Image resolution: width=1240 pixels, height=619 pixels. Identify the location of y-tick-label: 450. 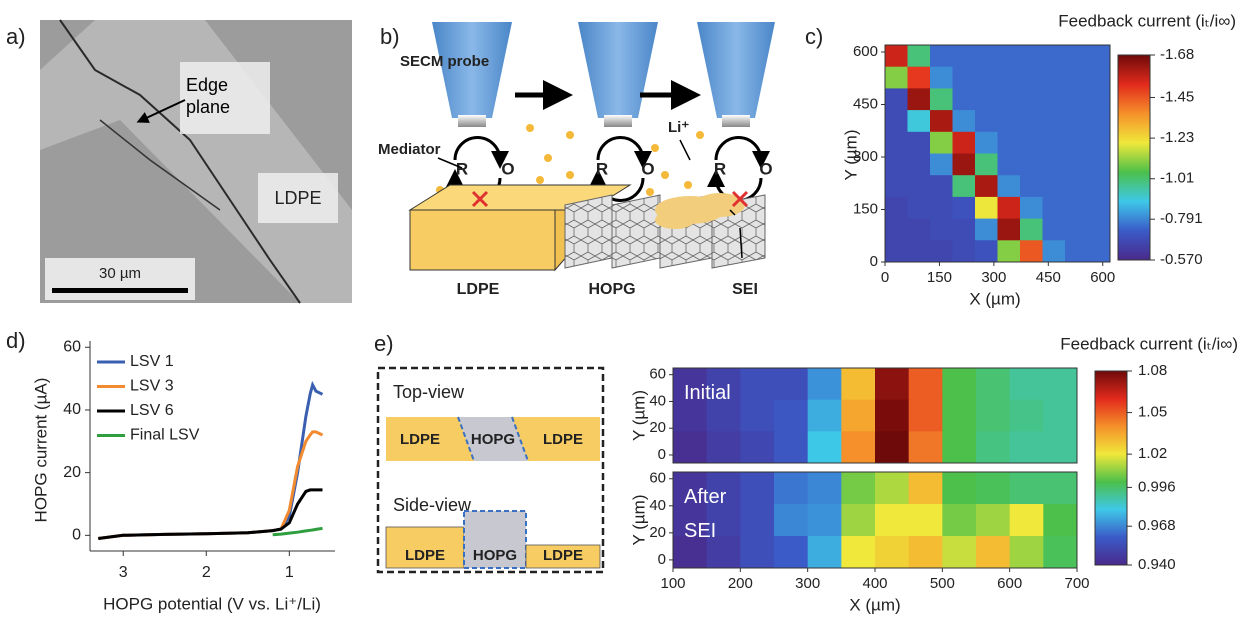
(865, 103).